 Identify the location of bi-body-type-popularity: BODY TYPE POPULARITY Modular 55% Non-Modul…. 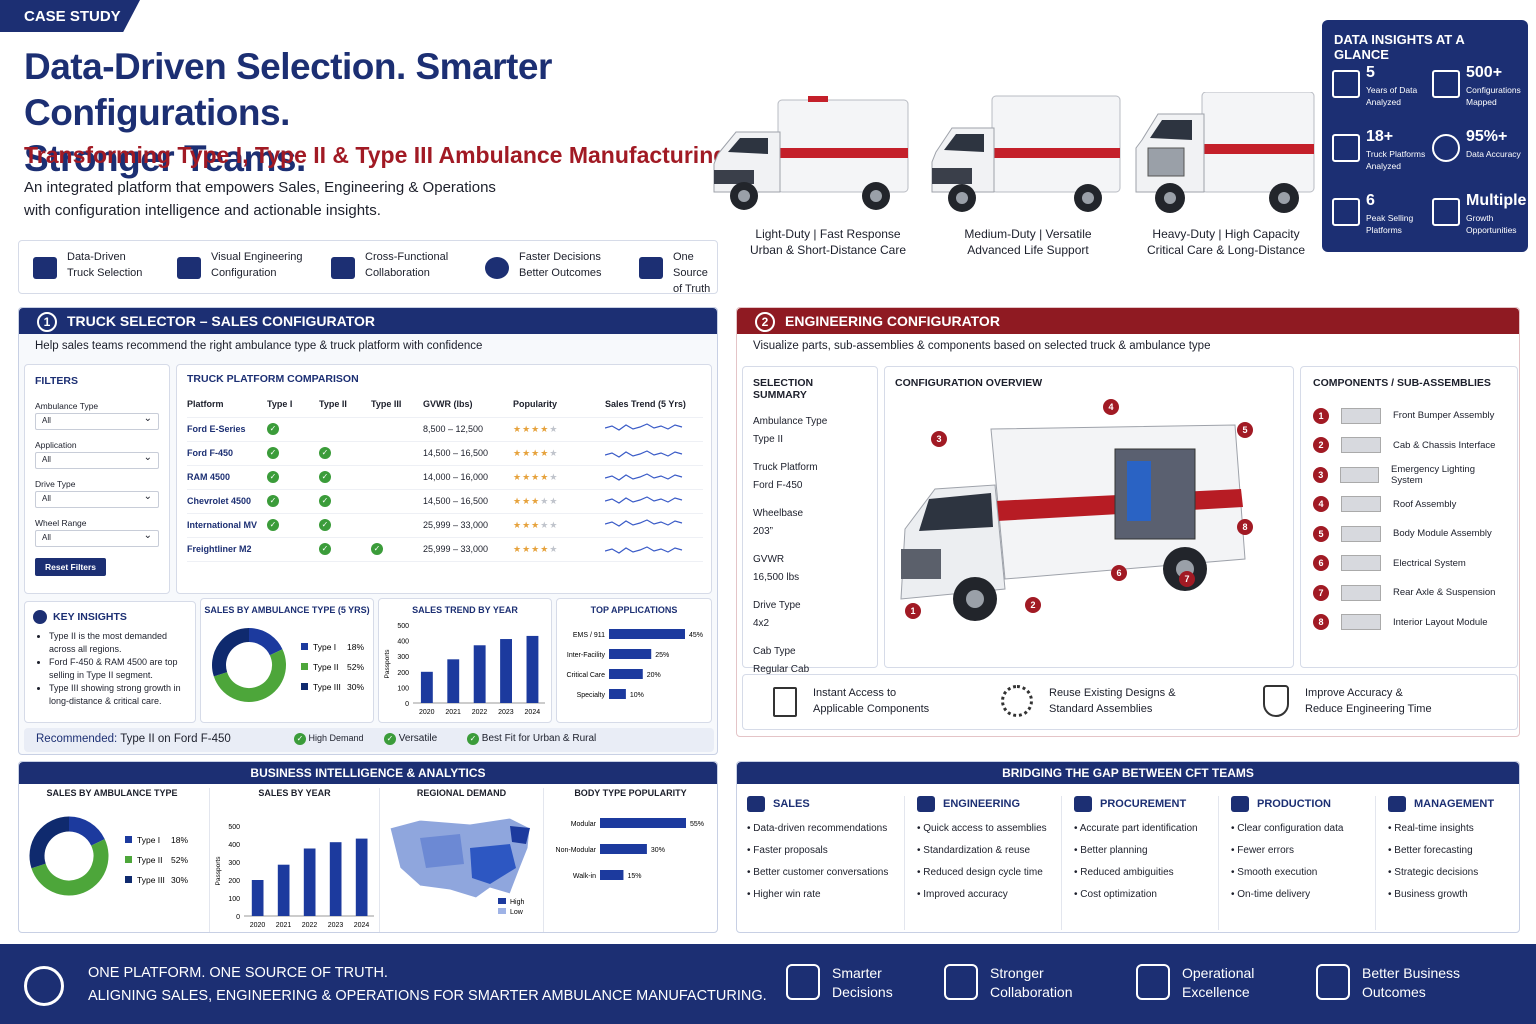
(630, 860).